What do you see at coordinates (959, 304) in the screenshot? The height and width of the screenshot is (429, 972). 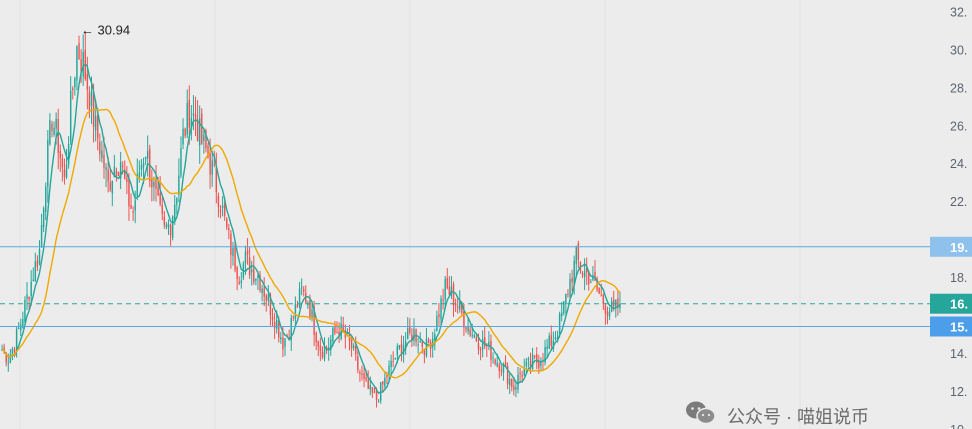 I see `price-badge-label: 16.` at bounding box center [959, 304].